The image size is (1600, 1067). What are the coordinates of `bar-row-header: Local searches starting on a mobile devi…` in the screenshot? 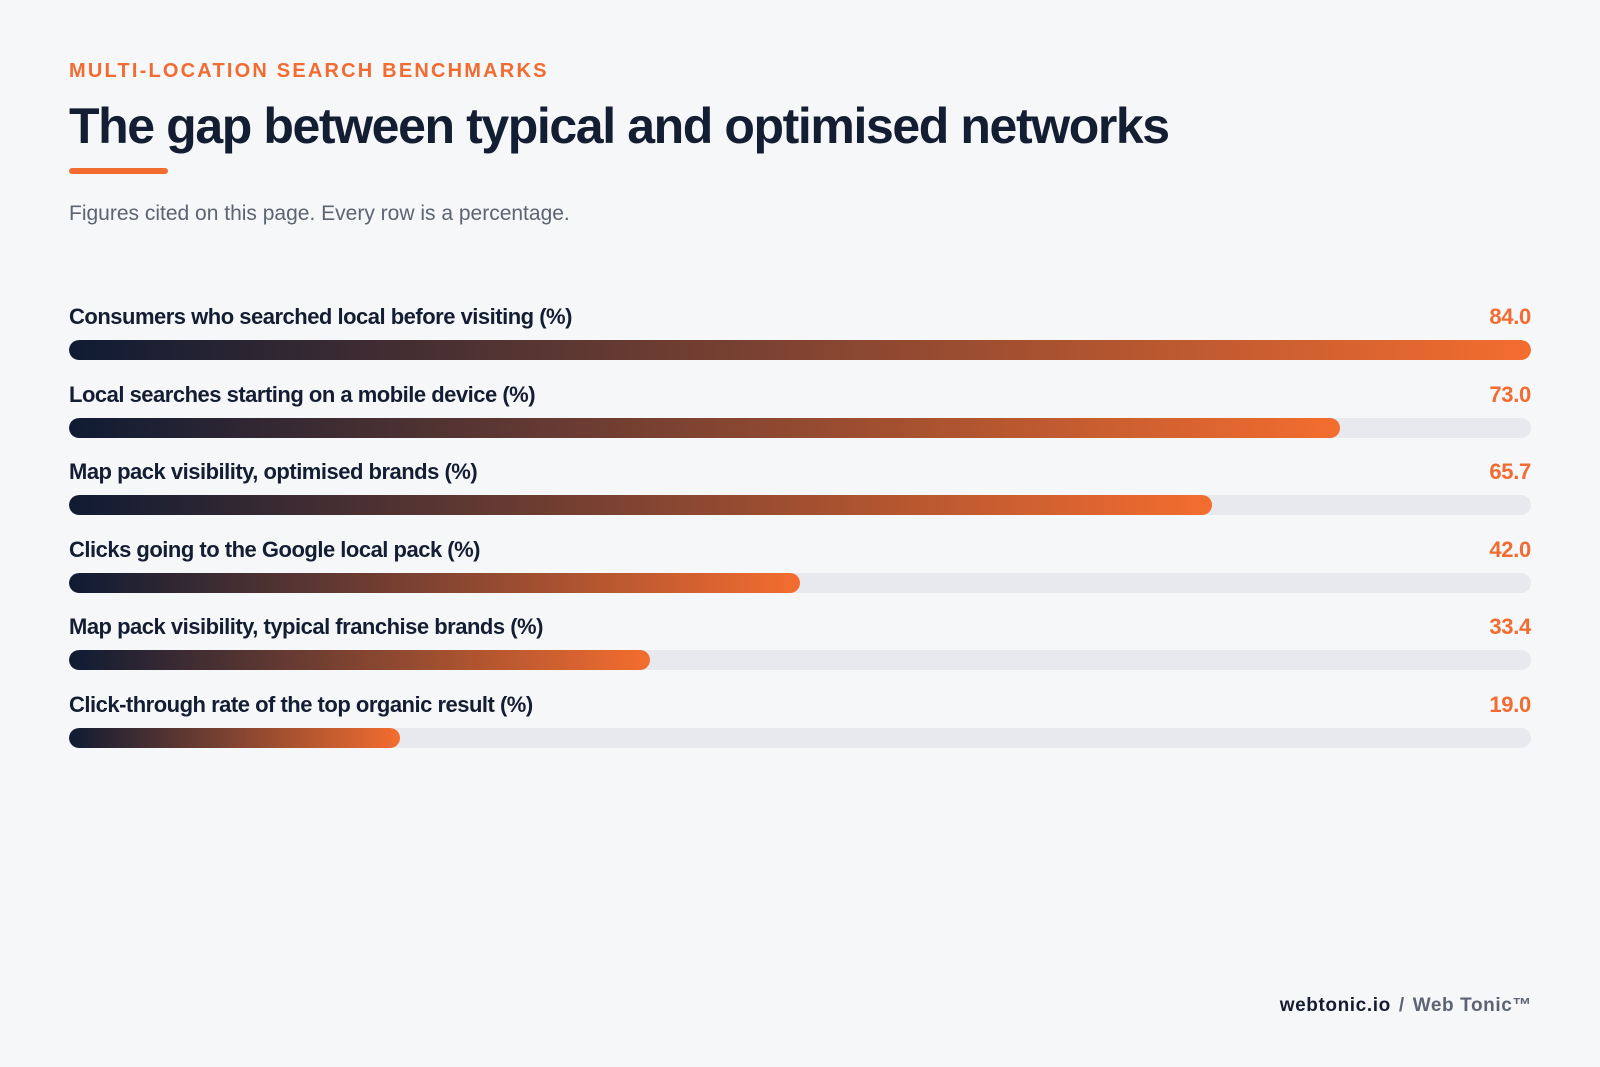 It's located at (800, 394).